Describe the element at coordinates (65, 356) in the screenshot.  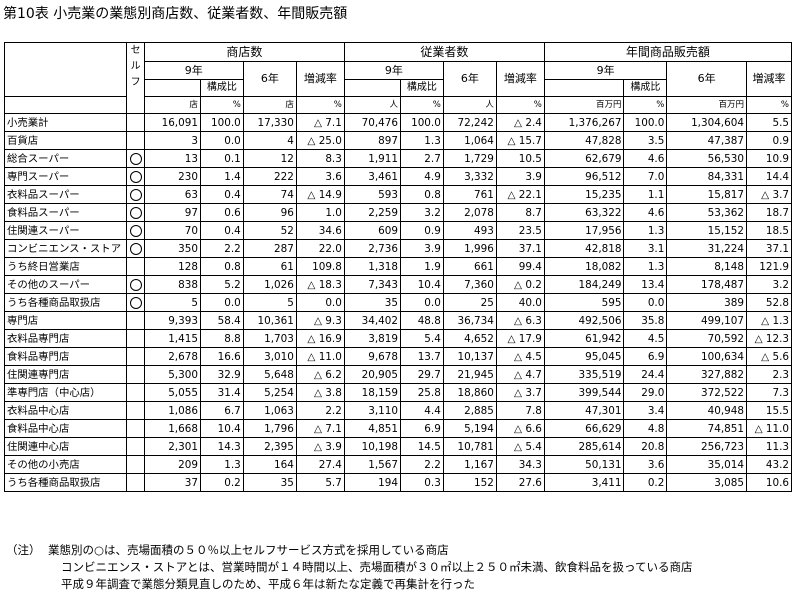
I see `category-label: 食料品専門店` at that location.